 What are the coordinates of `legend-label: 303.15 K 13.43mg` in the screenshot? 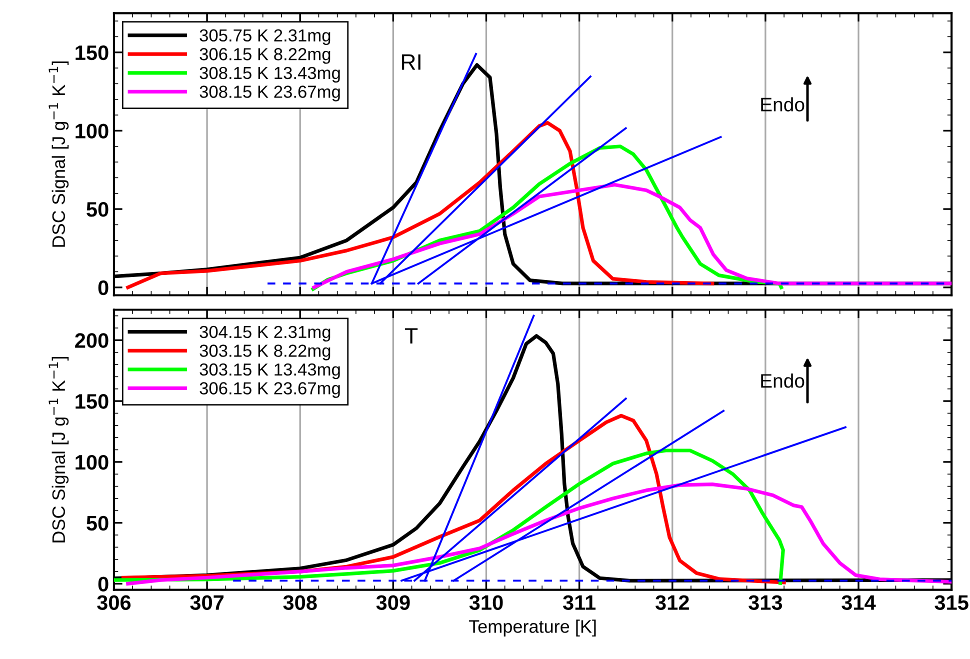 It's located at (270, 371).